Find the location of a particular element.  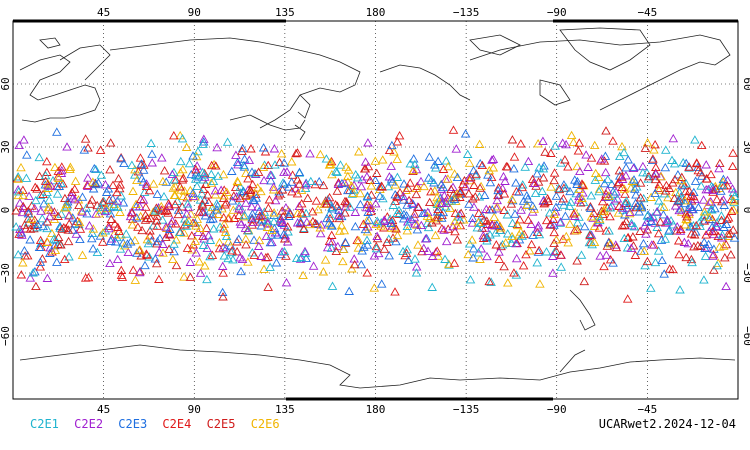

lat-tick-label-left: 0 is located at coordinates (6, 210).